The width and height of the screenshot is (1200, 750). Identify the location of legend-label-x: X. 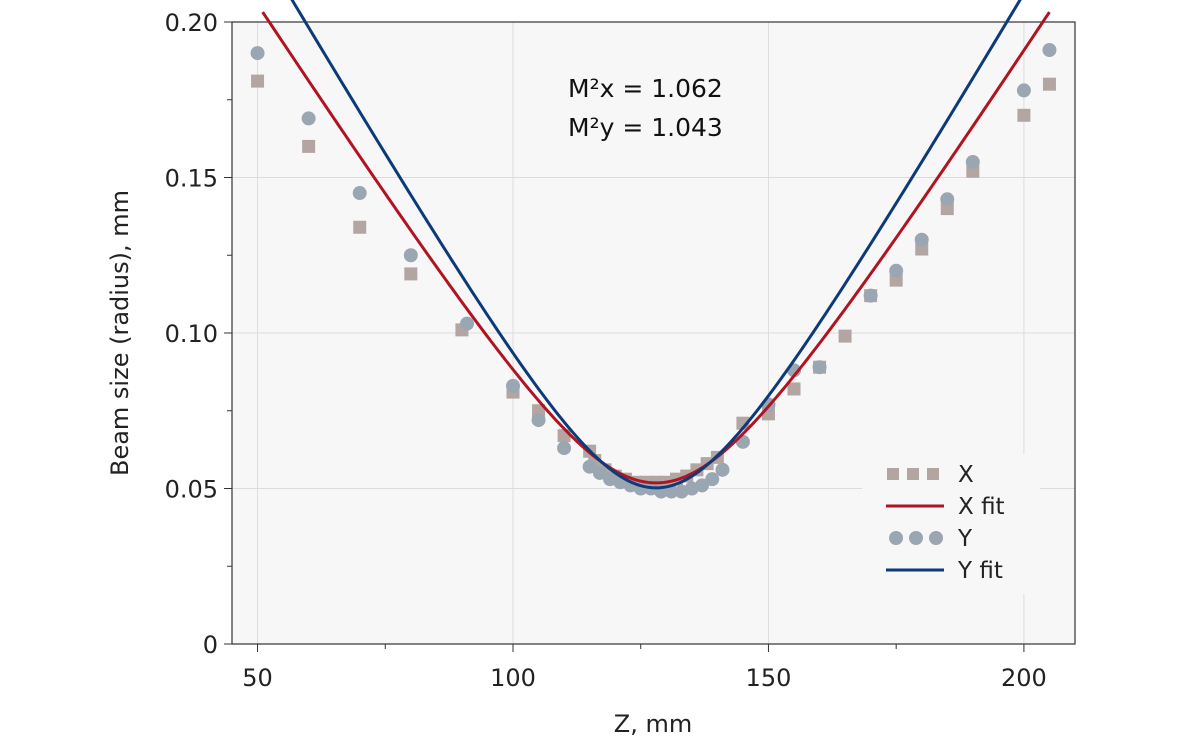
(966, 475).